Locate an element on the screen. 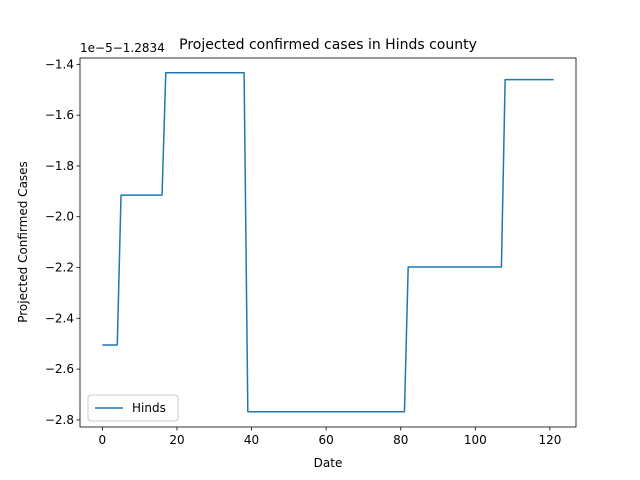 Image resolution: width=640 pixels, height=480 pixels. y-tick-label: −2.6 is located at coordinates (59, 369).